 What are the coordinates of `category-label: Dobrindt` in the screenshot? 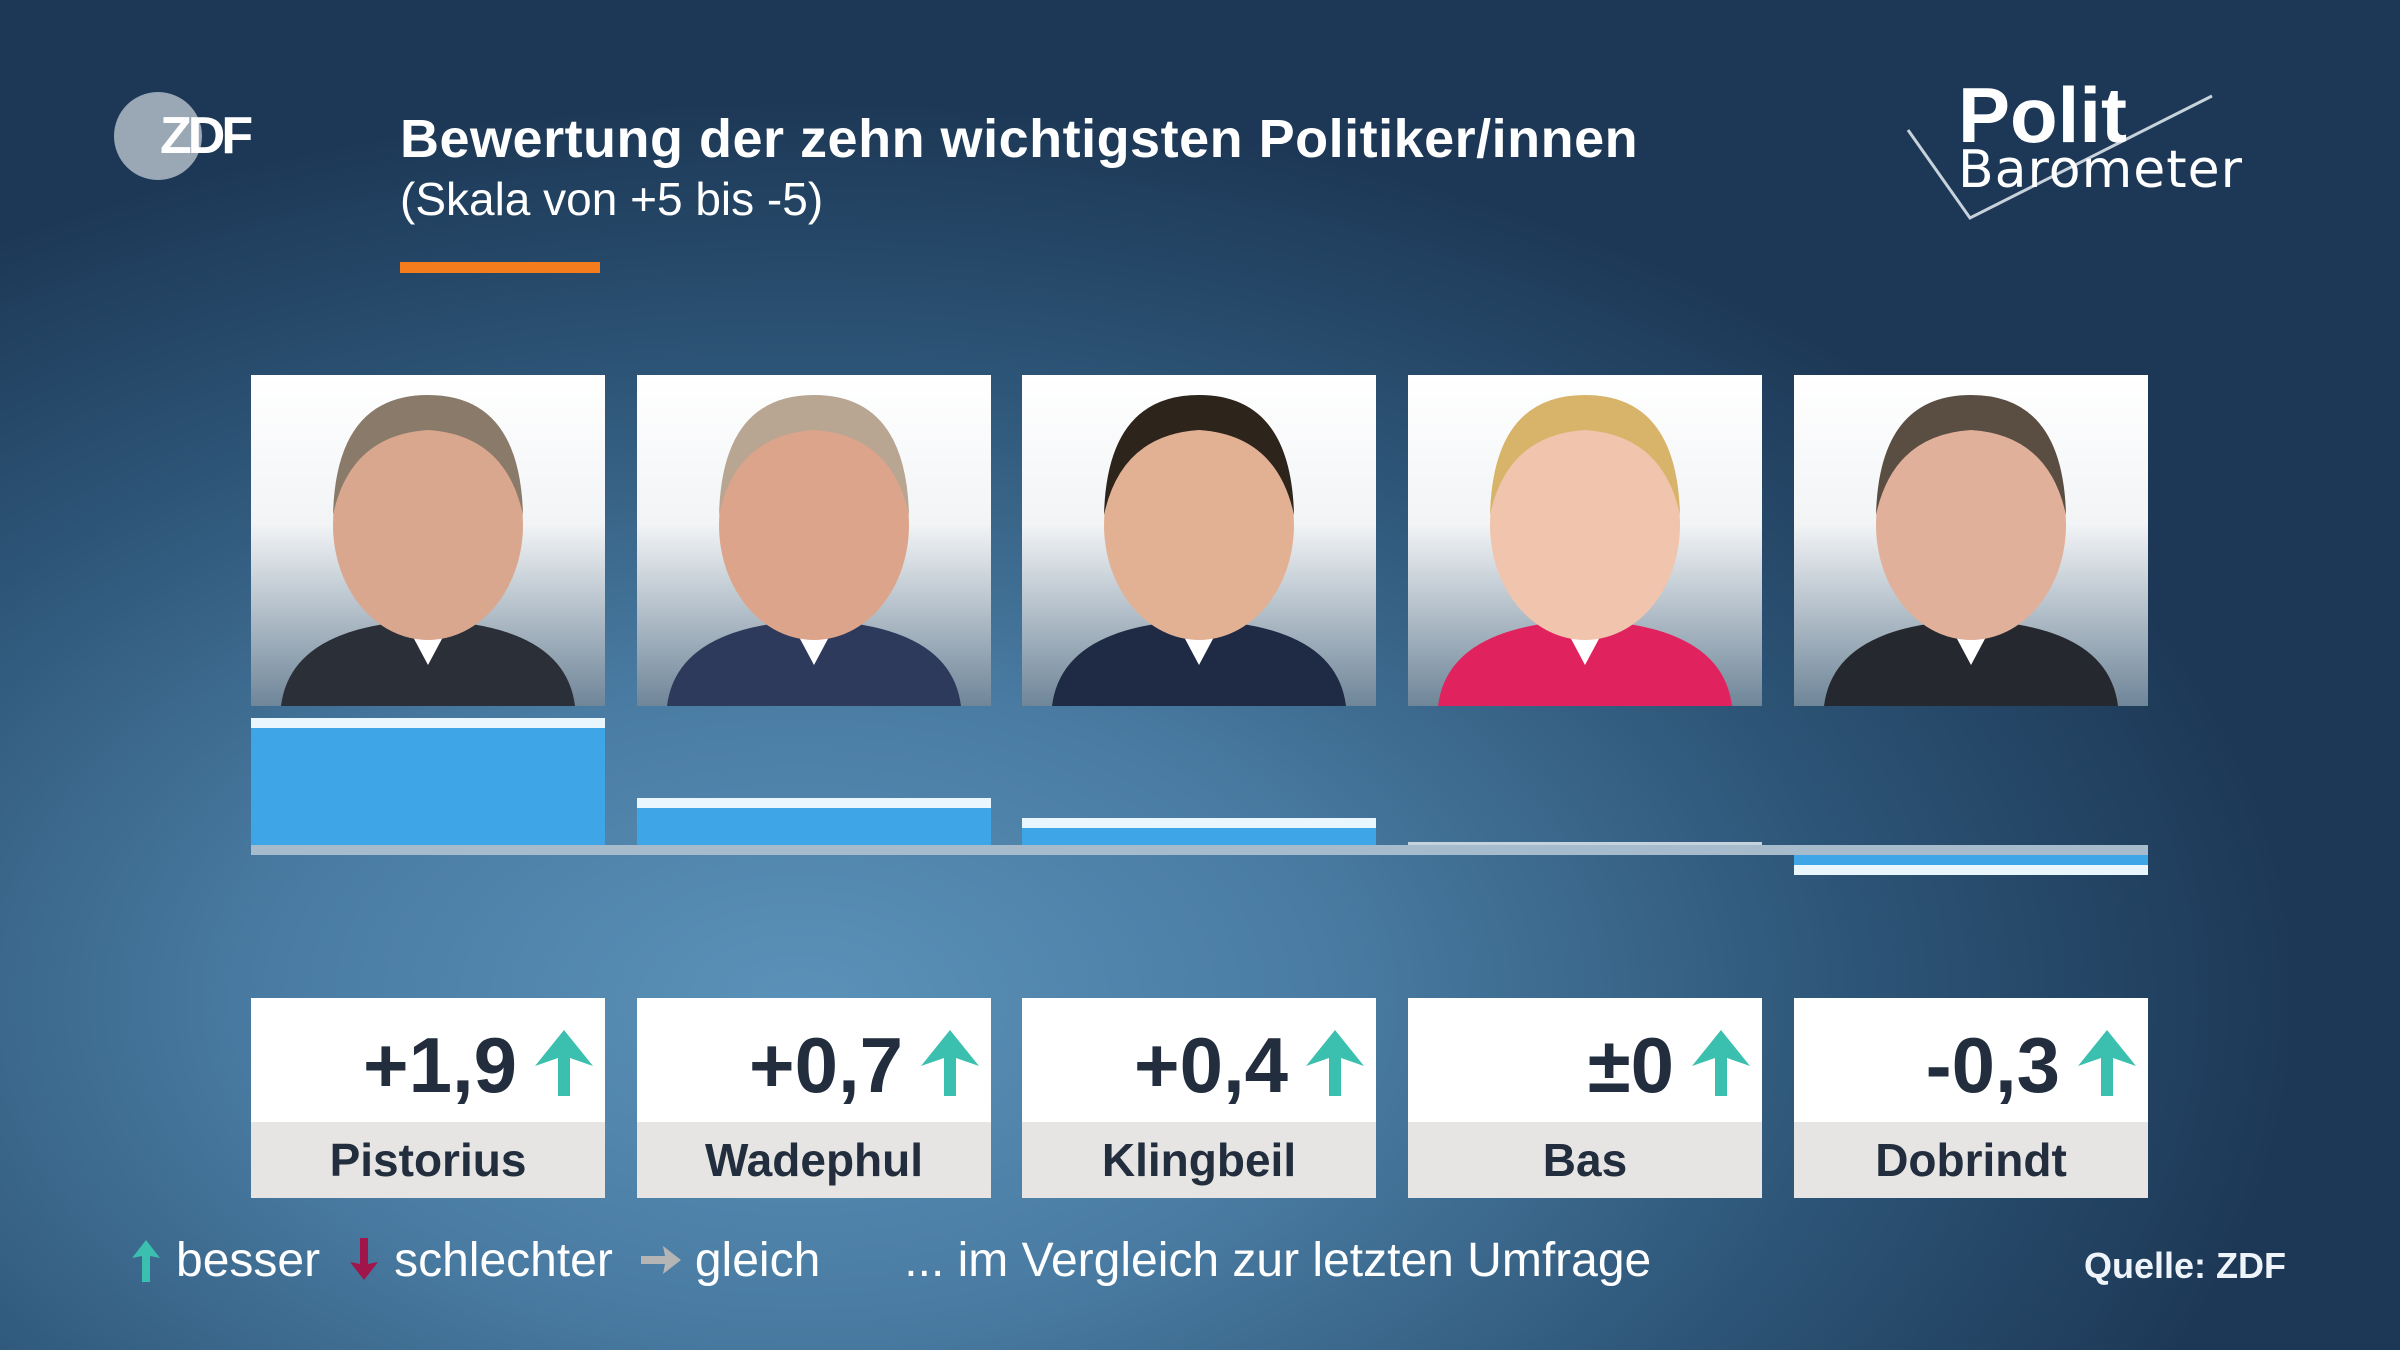 It's located at (1971, 1160).